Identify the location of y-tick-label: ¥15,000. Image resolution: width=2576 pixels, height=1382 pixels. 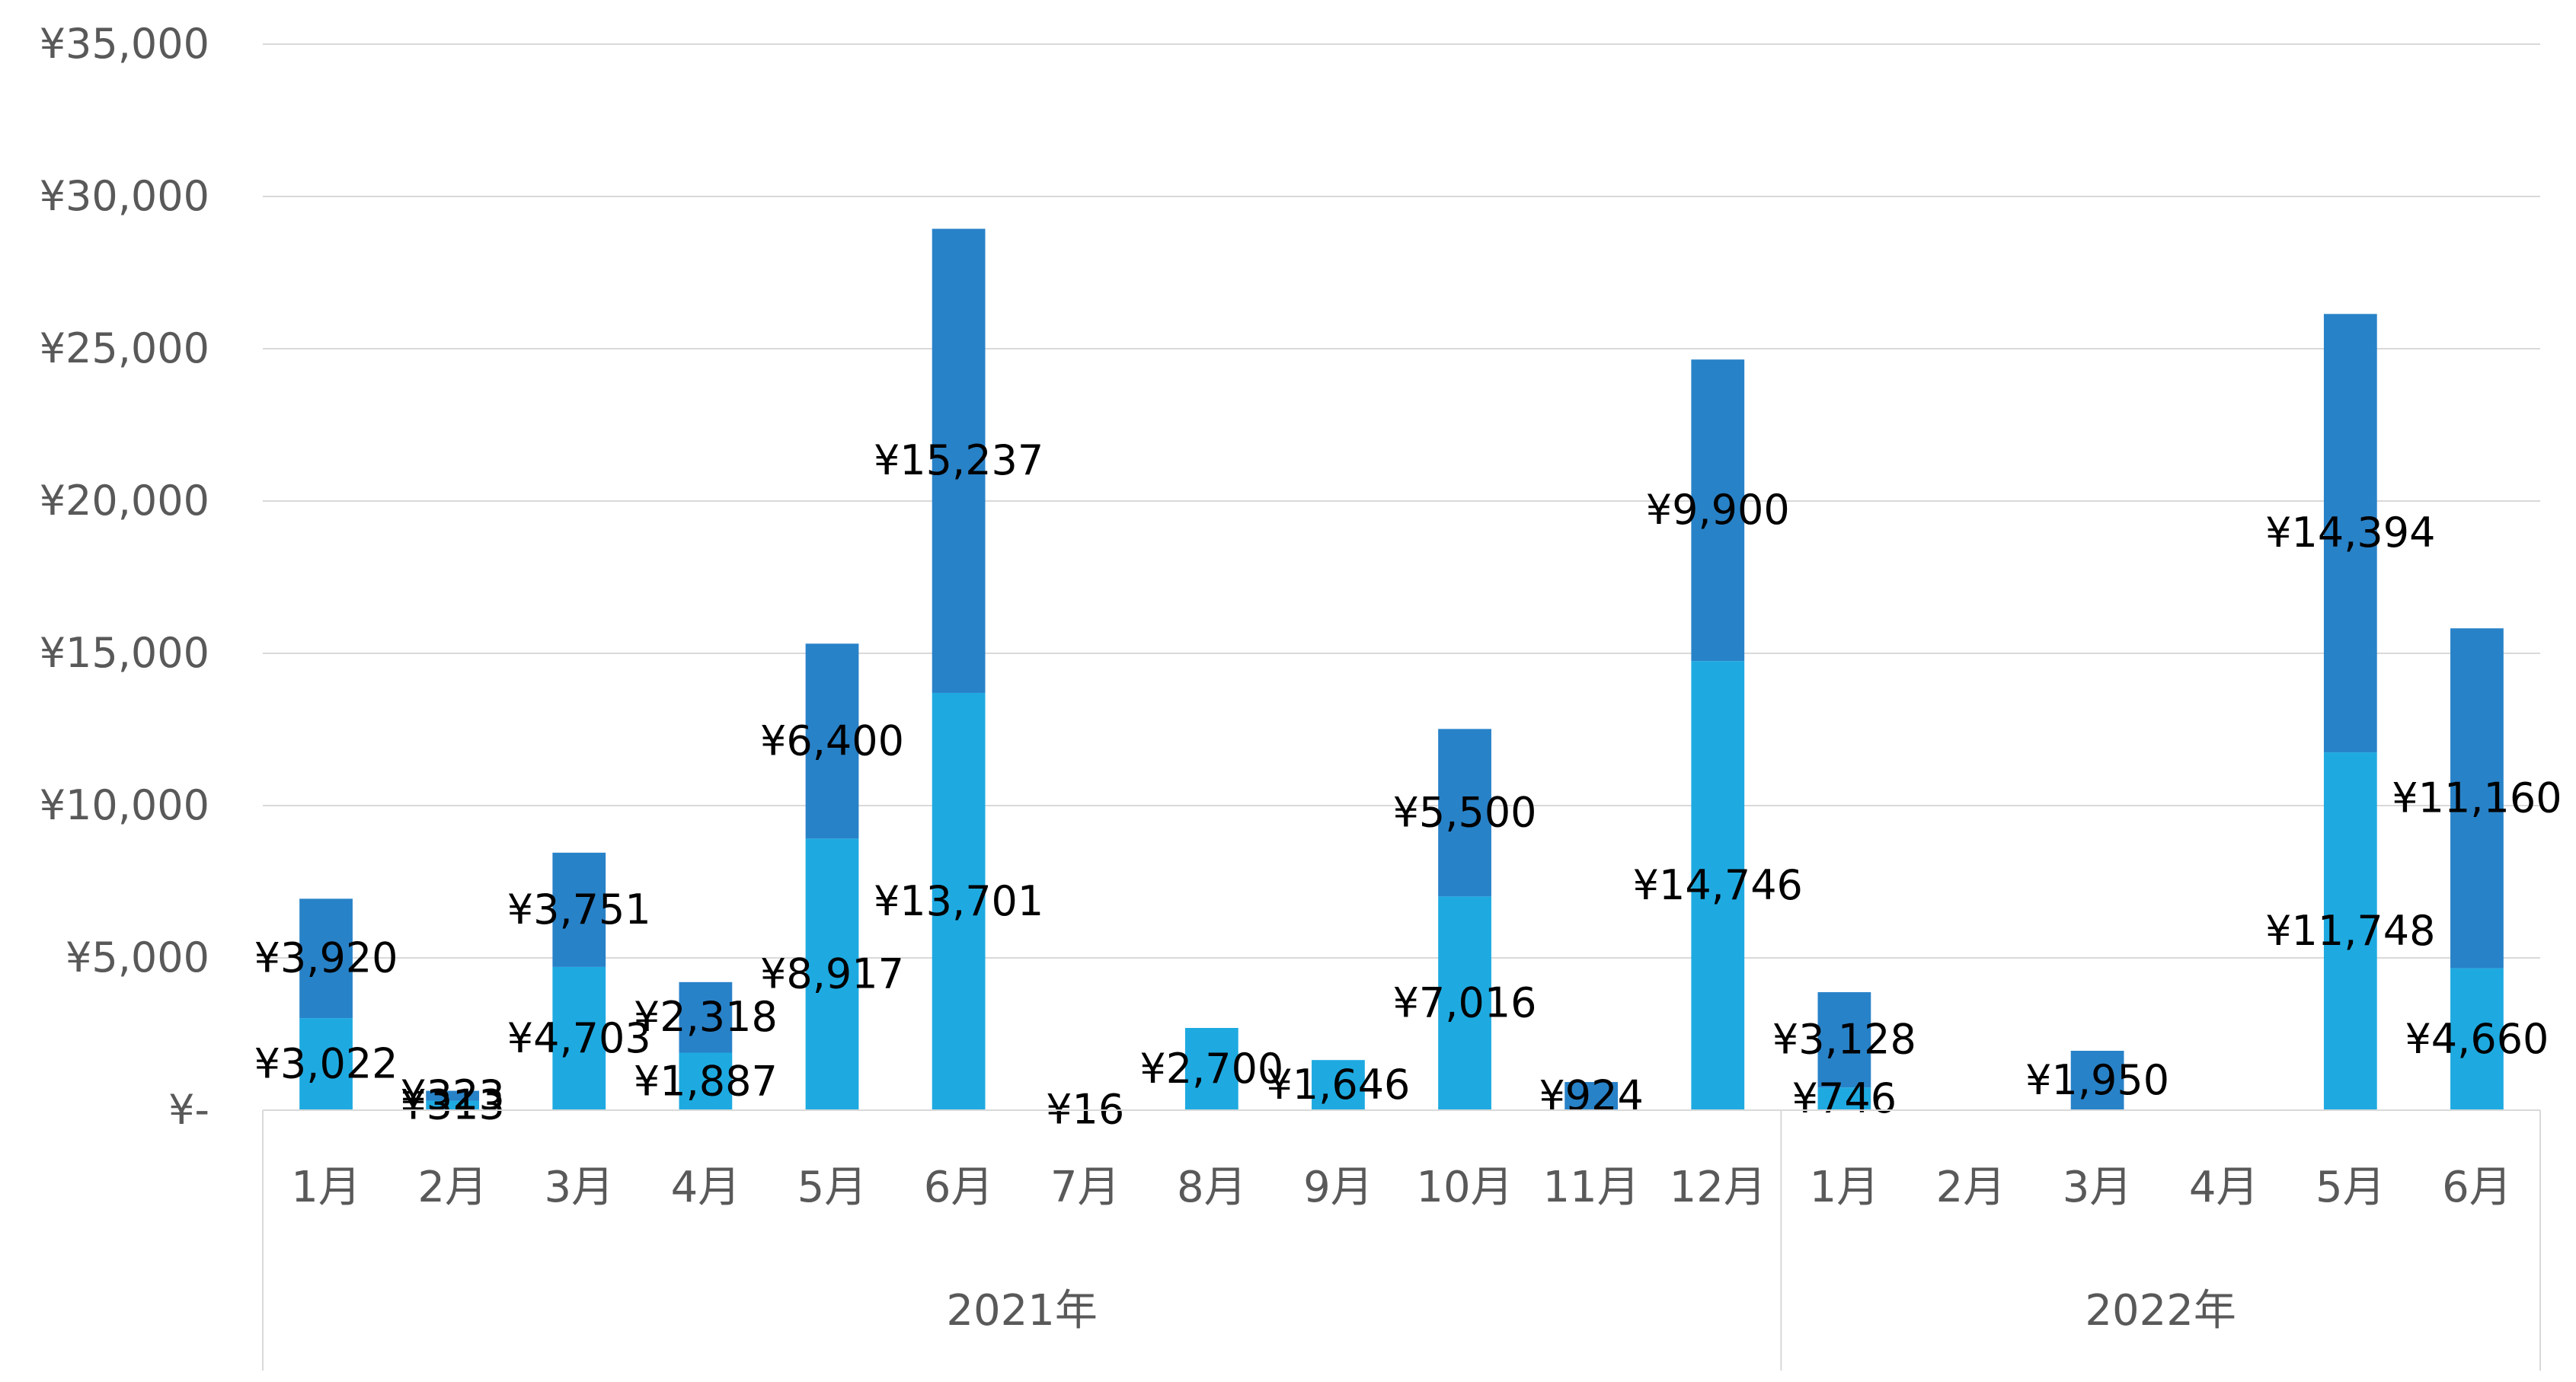
(124, 653).